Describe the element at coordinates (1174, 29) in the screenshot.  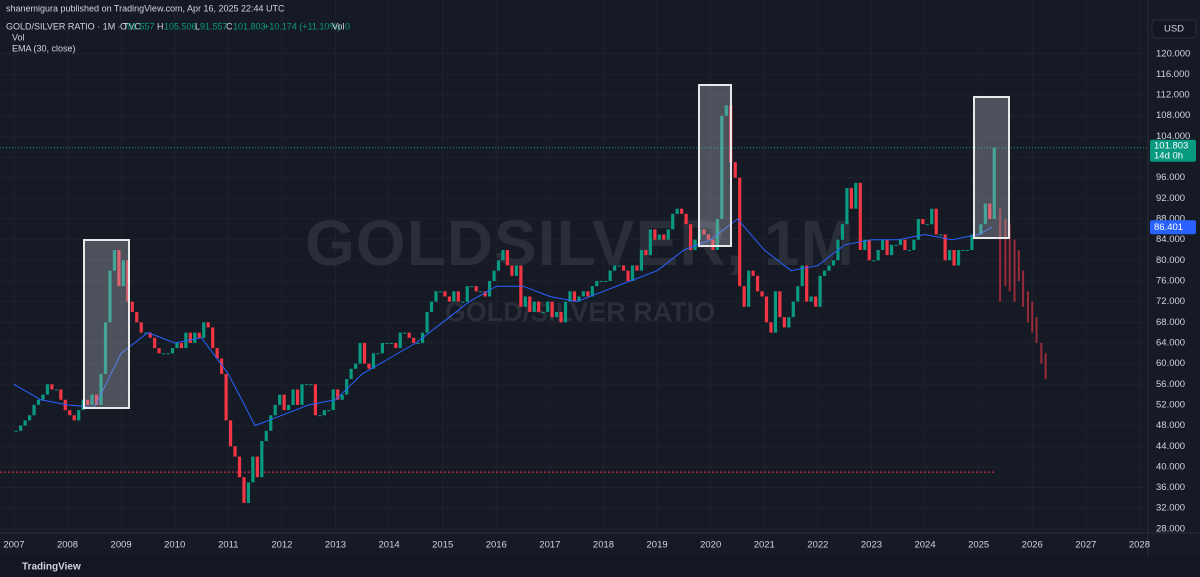
I see `currency-box` at that location.